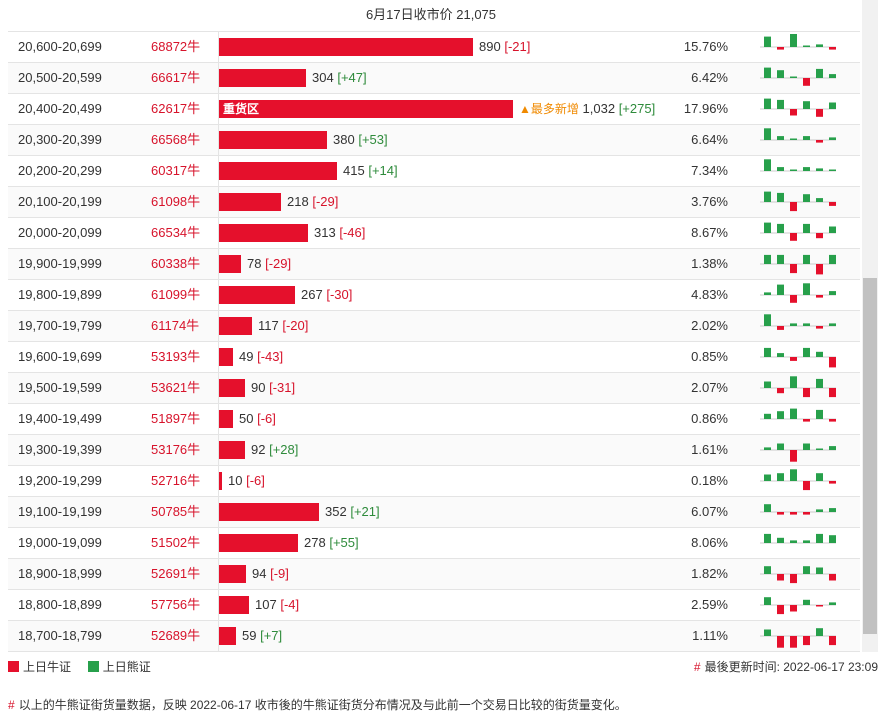 Image resolution: width=886 pixels, height=721 pixels. What do you see at coordinates (870, 456) in the screenshot?
I see `scrollbar-thumb` at bounding box center [870, 456].